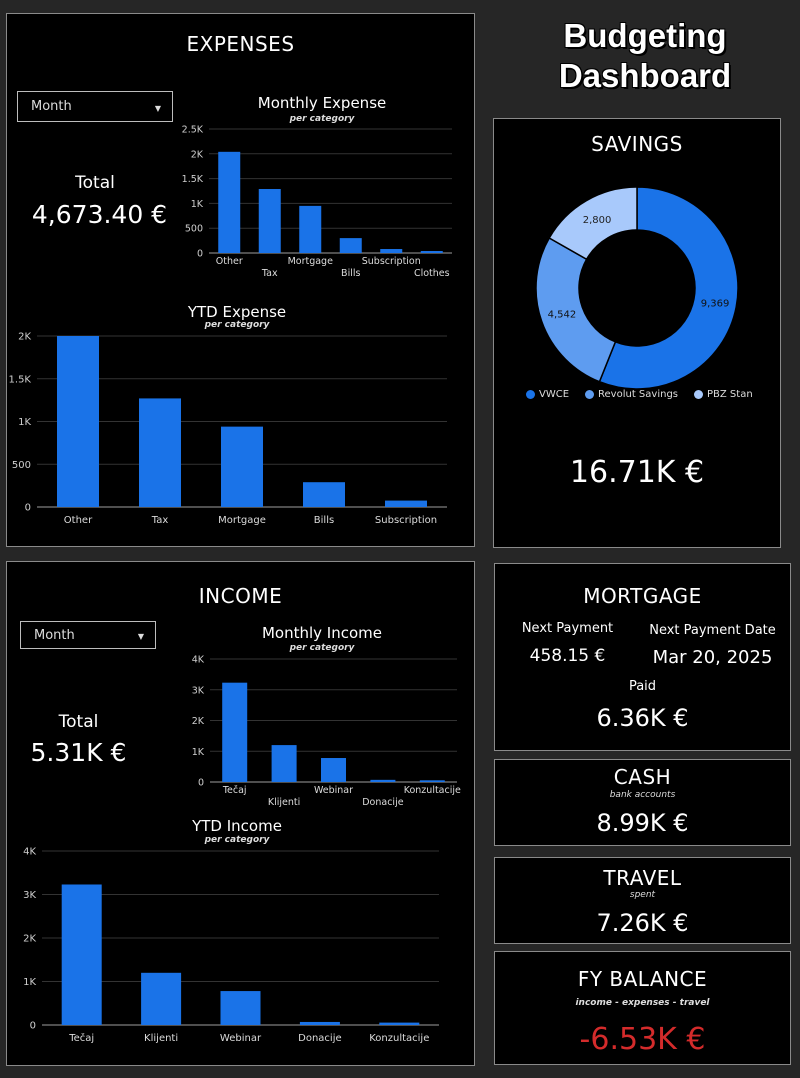  What do you see at coordinates (642, 802) in the screenshot?
I see `cash-panel: CASH bank accounts 8.99K €` at bounding box center [642, 802].